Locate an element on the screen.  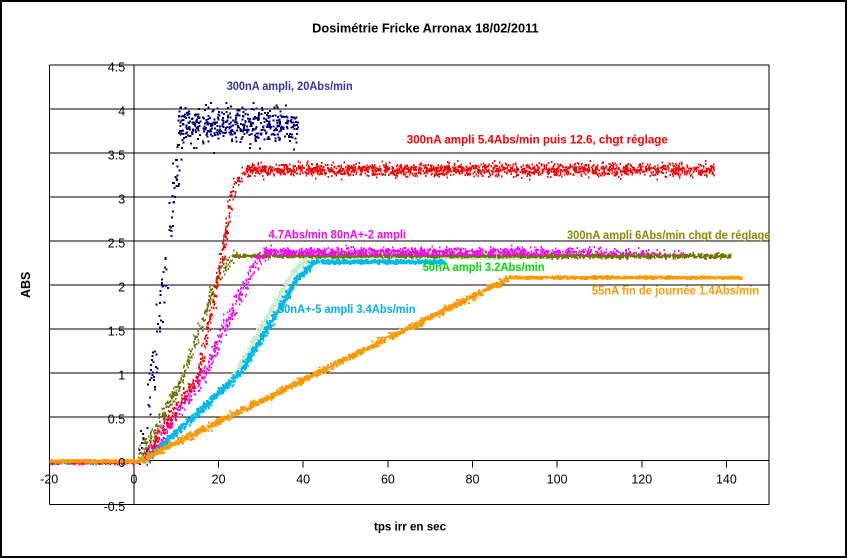
svg-text: 50nA+-5 ampli 3.4Abs/min is located at coordinates (347, 309).